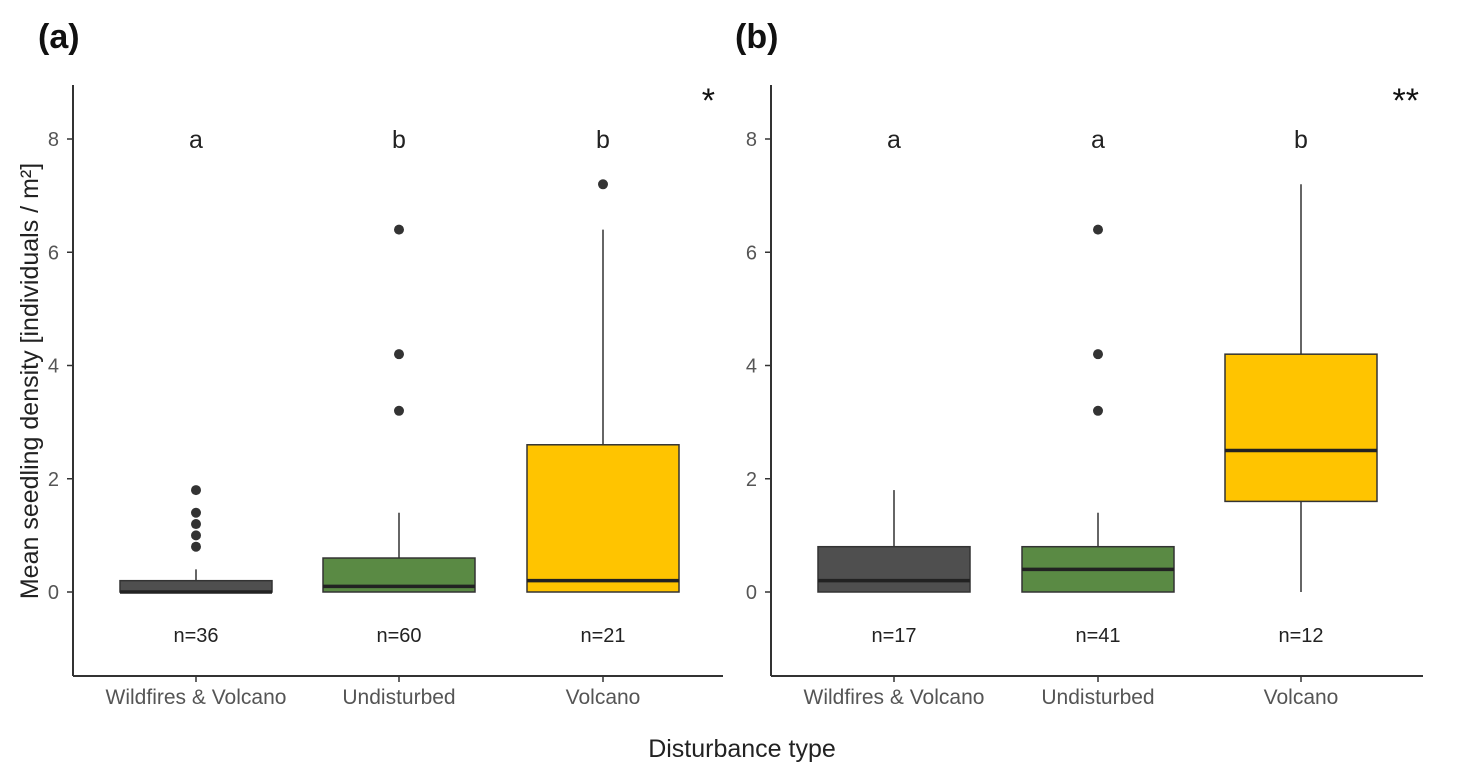  What do you see at coordinates (1300, 636) in the screenshot?
I see `n-label: n=12` at bounding box center [1300, 636].